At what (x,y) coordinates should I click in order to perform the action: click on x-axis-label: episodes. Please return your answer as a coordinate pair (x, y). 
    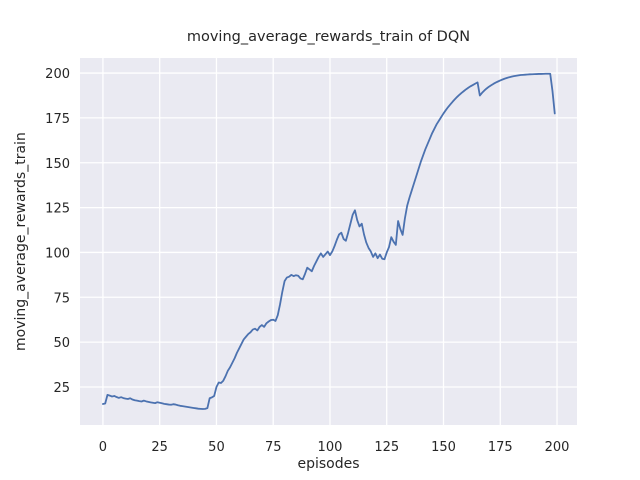
    Looking at the image, I should click on (328, 464).